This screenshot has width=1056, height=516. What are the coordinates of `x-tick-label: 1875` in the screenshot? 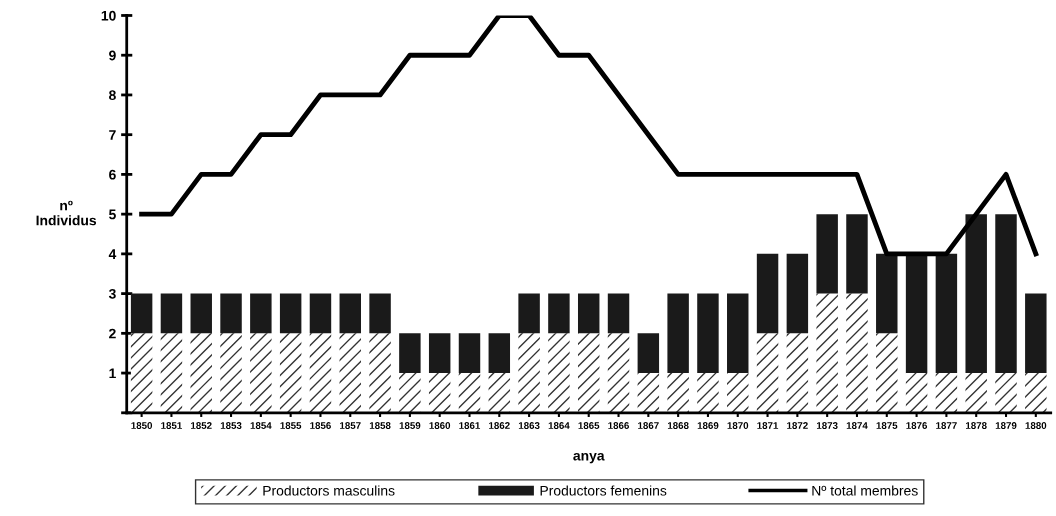 It's located at (887, 425).